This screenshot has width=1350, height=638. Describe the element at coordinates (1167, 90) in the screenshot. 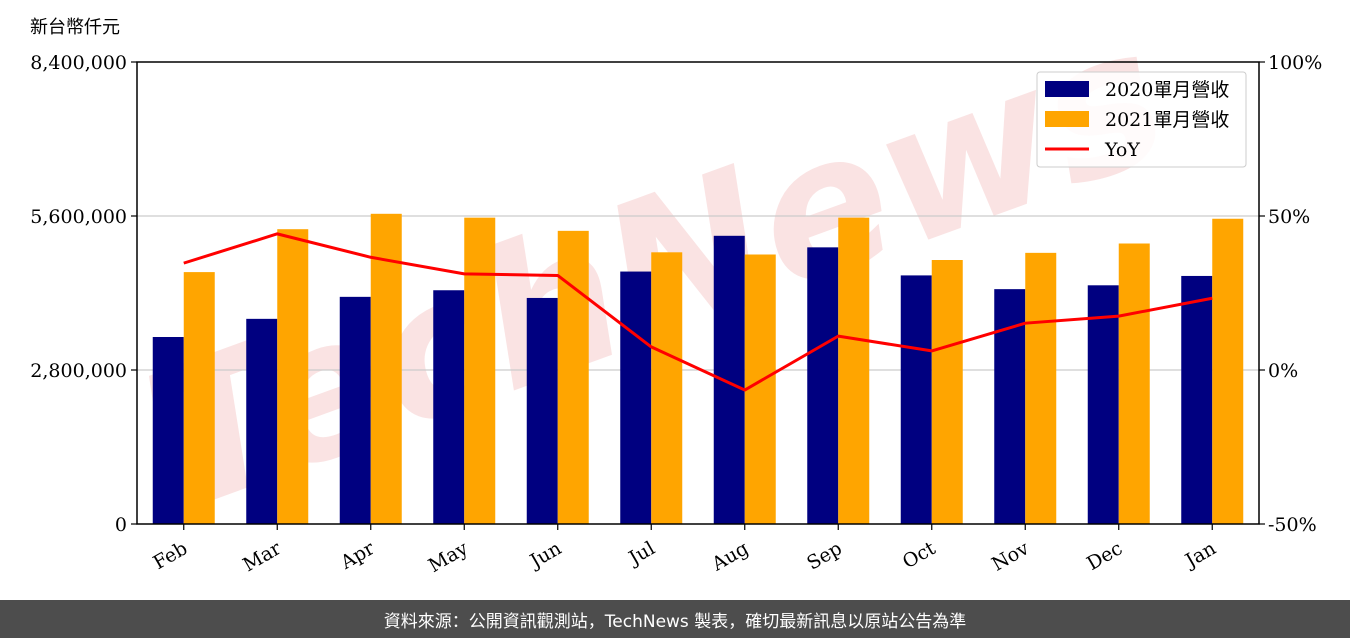

I see `legend-label-0: 2020單月營收` at that location.